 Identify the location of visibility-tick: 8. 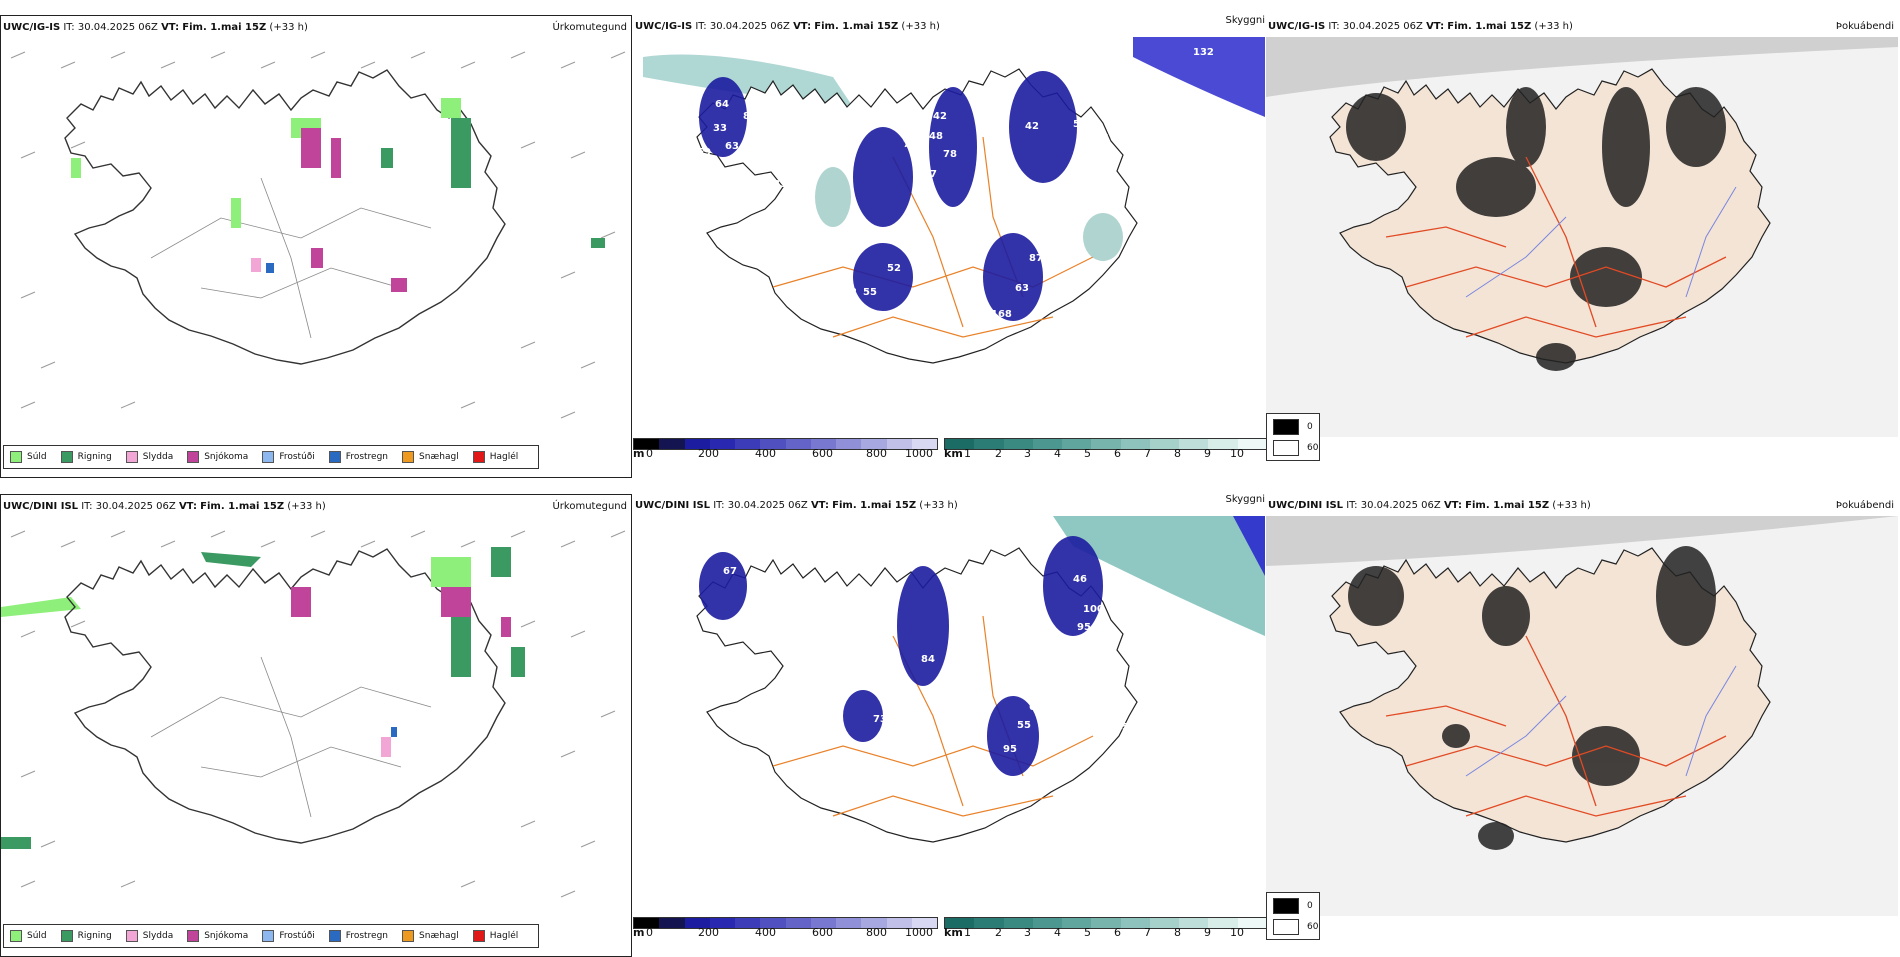
(1177, 932).